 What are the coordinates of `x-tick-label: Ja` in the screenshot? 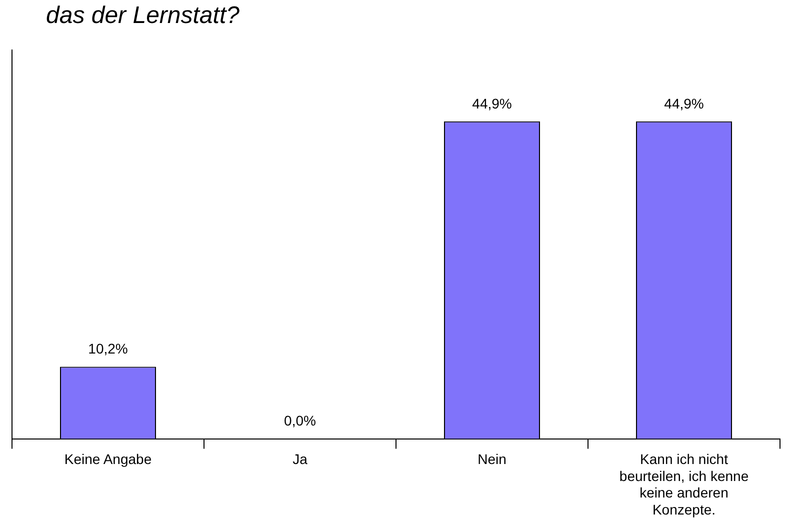 It's located at (300, 459).